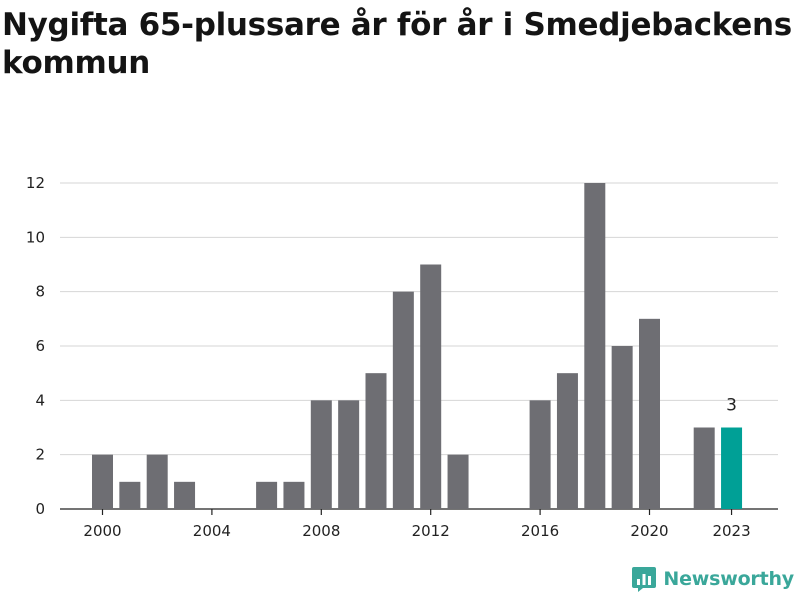 This screenshot has height=600, width=800. I want to click on bar-2006, so click(267, 495).